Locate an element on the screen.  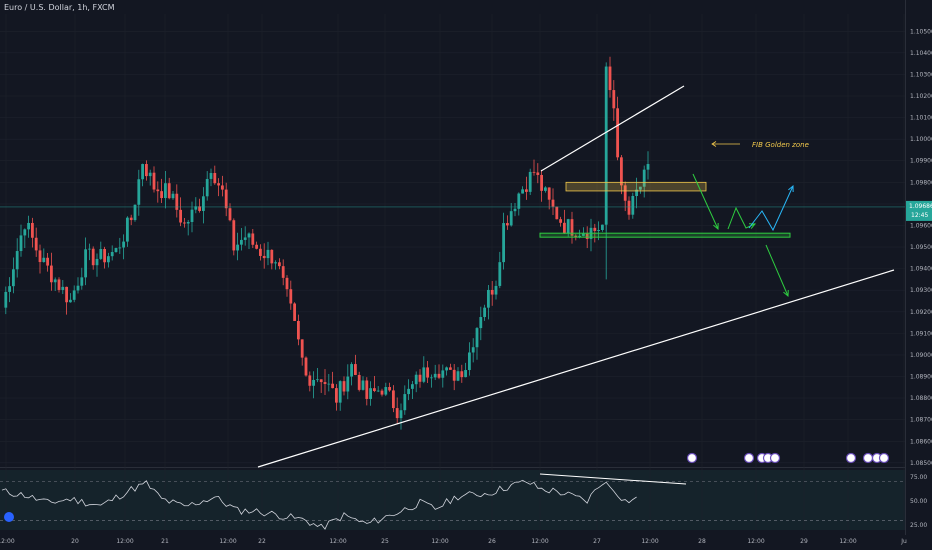
y-tick-label: 1.10500 is located at coordinates (921, 31).